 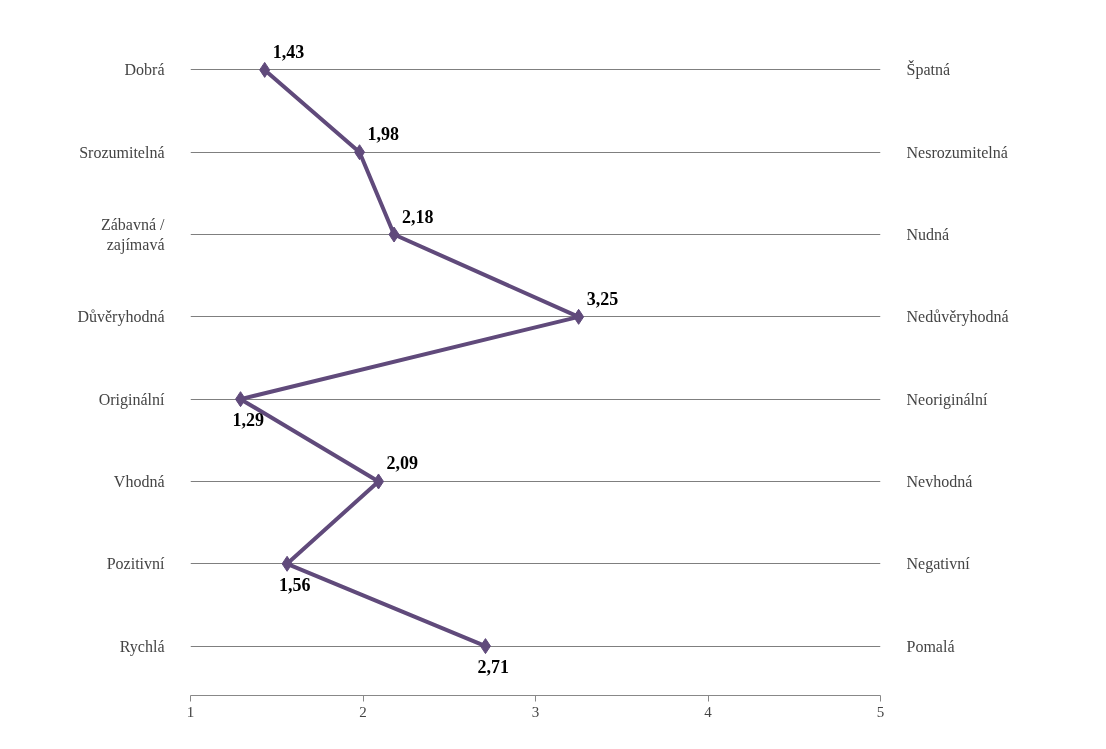 I want to click on y2-tick-label: Nudná, so click(x=928, y=235).